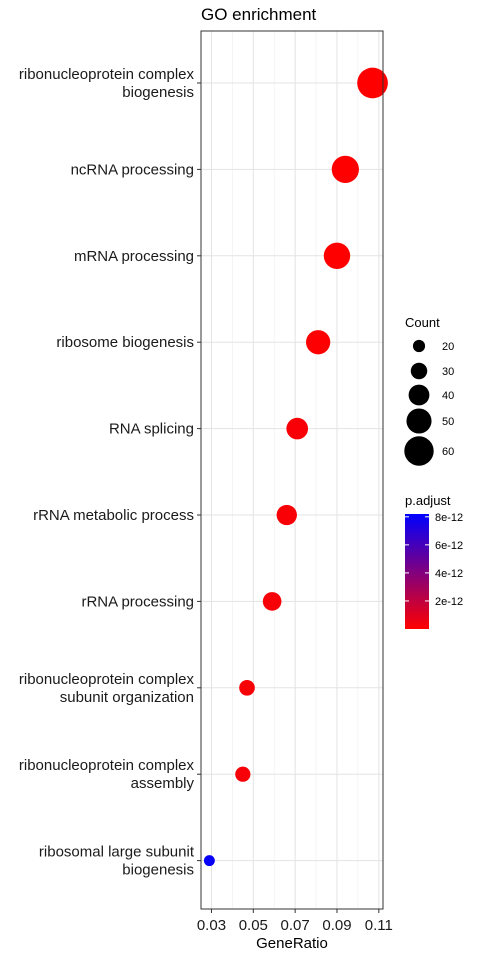 This screenshot has height=960, width=480. Describe the element at coordinates (211, 925) in the screenshot. I see `x-tick-label: 0.03` at that location.